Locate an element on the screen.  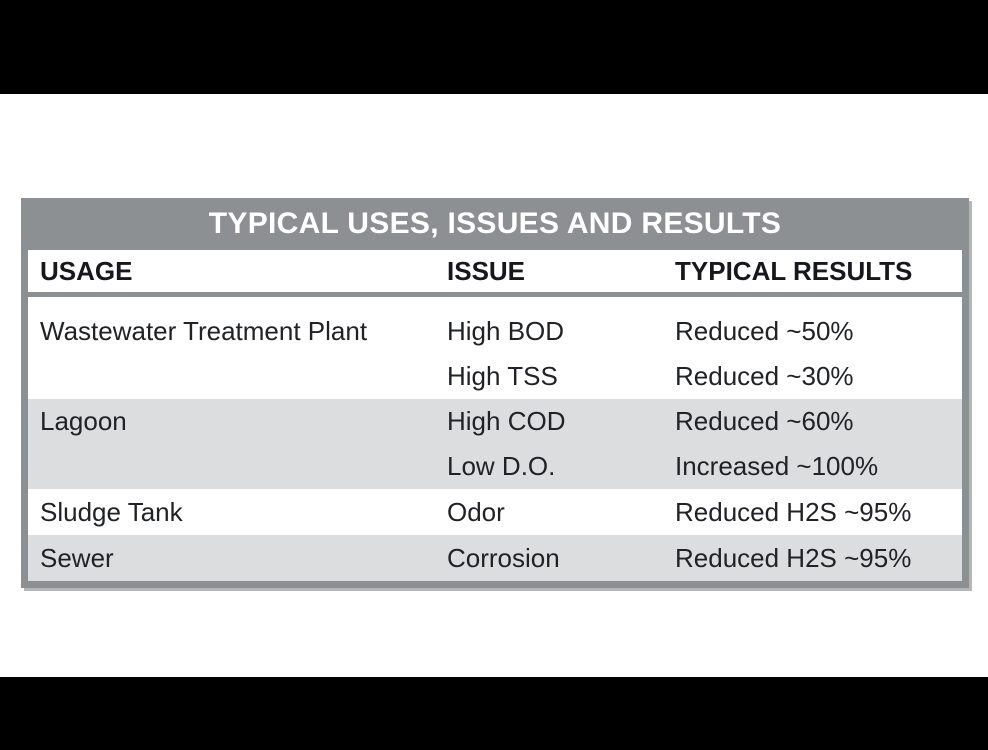
usage-cell: Sewer is located at coordinates (77, 557).